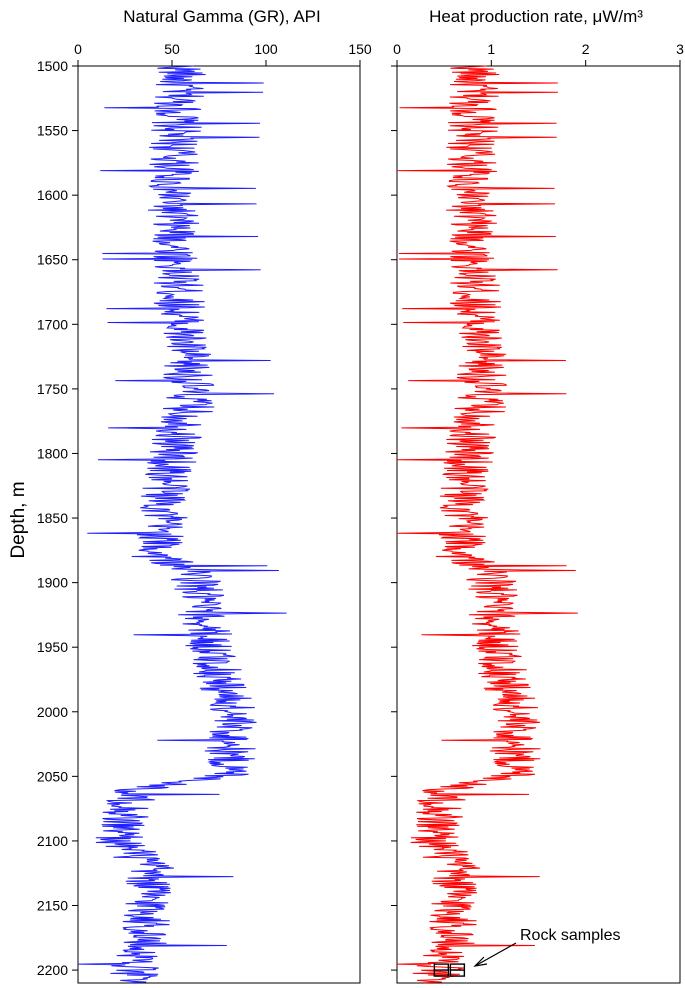  I want to click on heat-depth-ticks, so click(394, 518).